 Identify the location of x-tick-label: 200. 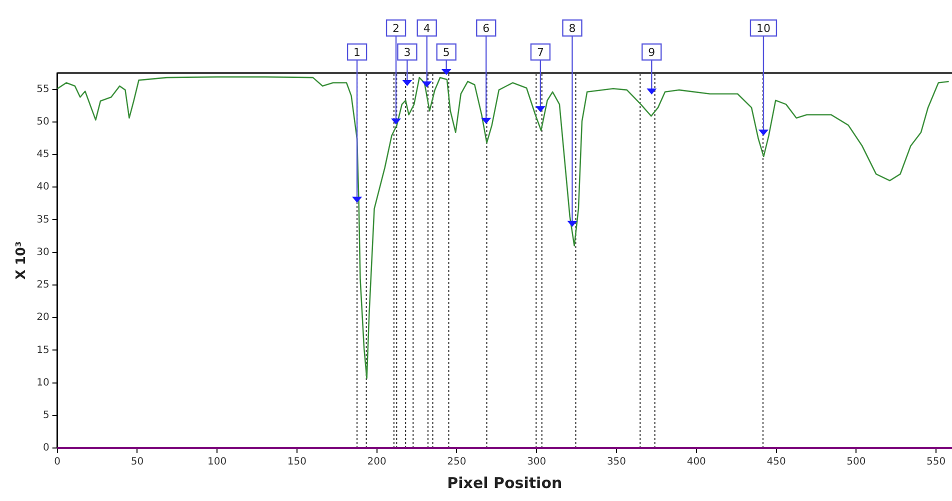
(376, 462).